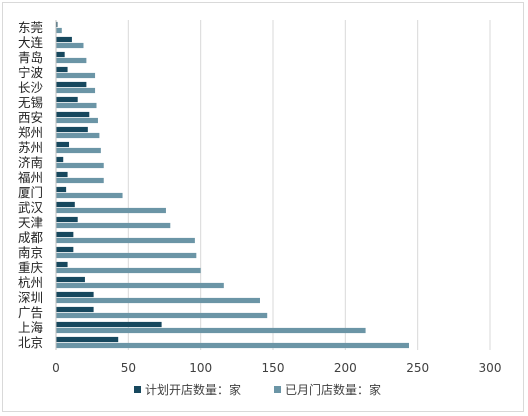  I want to click on category-label: 长沙, so click(31, 87).